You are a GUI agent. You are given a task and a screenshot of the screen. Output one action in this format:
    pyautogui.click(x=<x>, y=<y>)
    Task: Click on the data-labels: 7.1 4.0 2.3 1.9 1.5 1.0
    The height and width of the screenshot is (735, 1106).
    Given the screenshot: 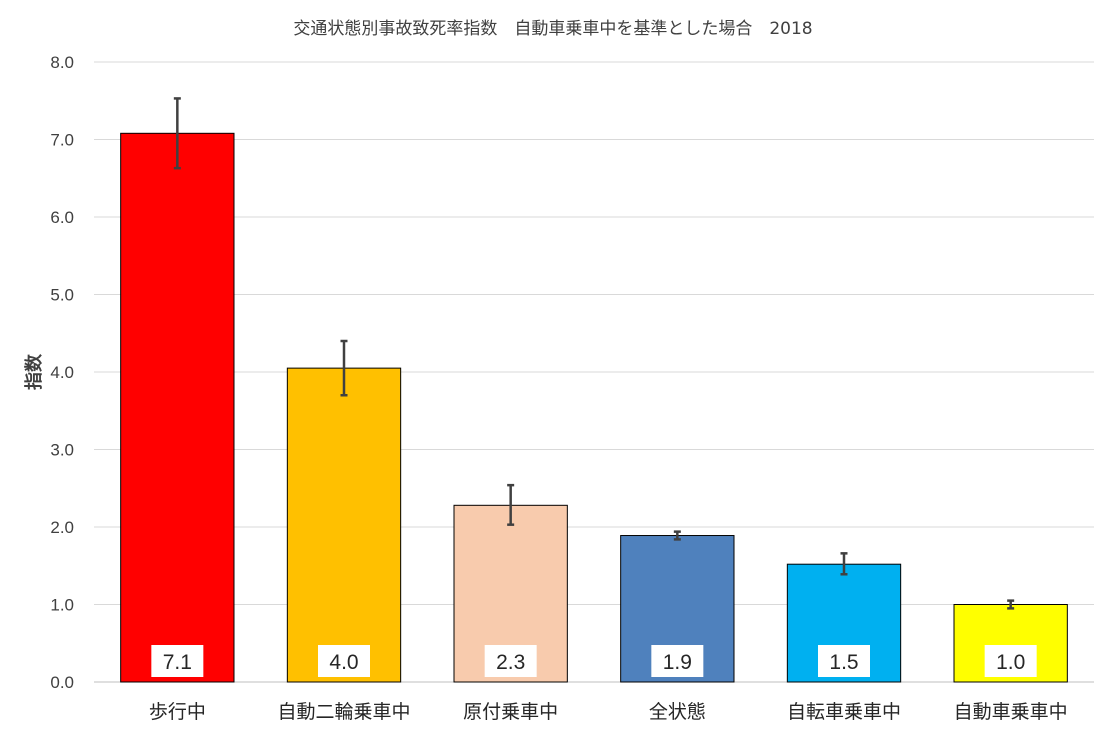 What is the action you would take?
    pyautogui.click(x=594, y=661)
    